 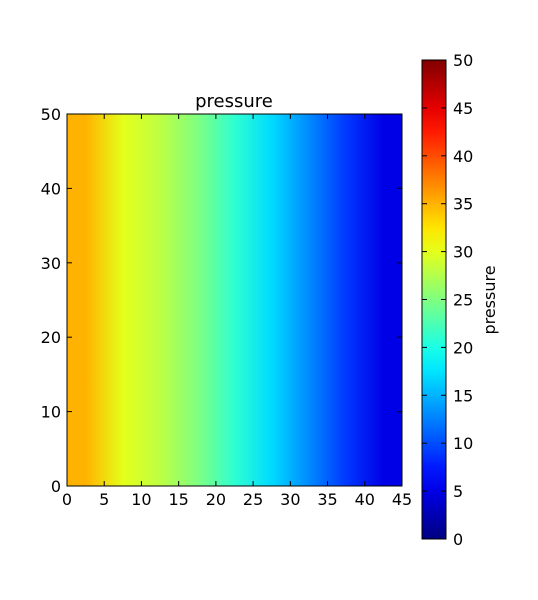 I want to click on x-tick-label: 25, so click(x=253, y=499).